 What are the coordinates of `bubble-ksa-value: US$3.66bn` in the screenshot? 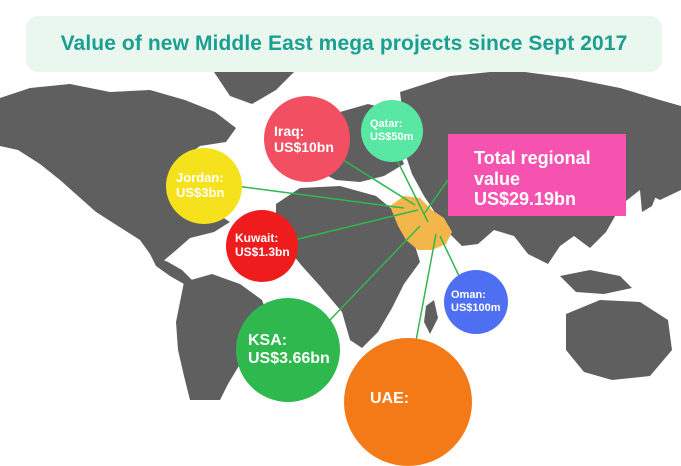 It's located at (289, 358).